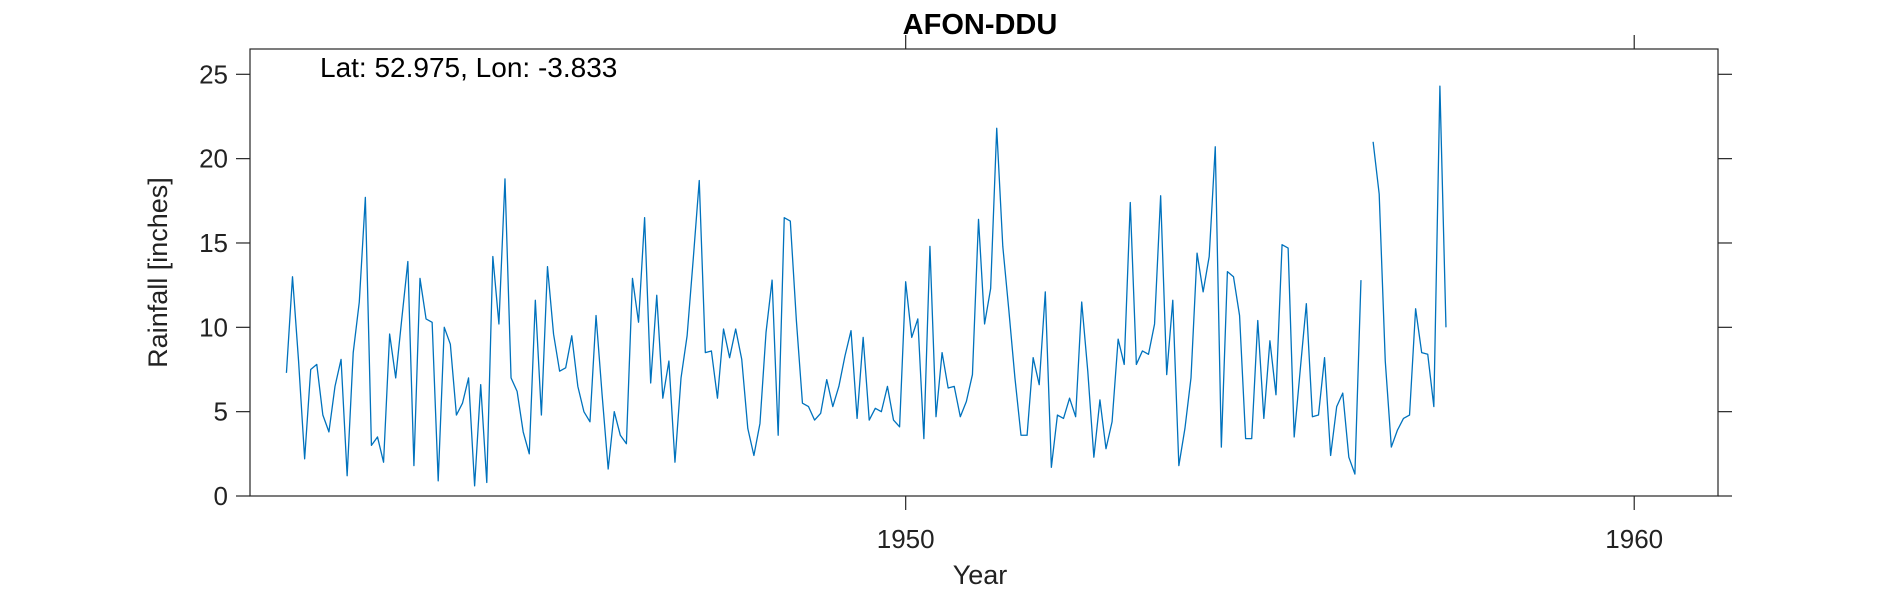  What do you see at coordinates (980, 25) in the screenshot?
I see `chart-title: AFON-DDU` at bounding box center [980, 25].